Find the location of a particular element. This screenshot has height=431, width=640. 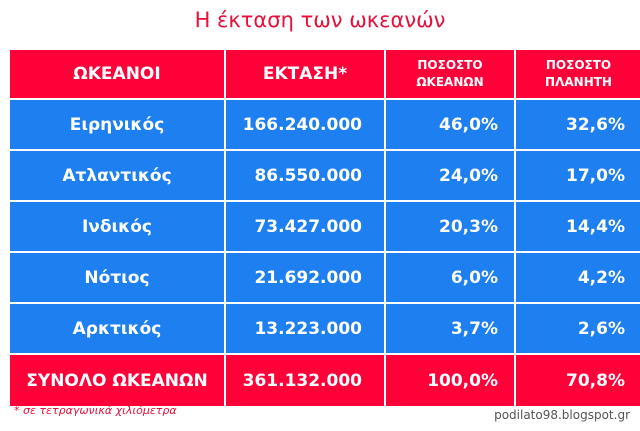

total-area: 361.132.000 is located at coordinates (305, 380).